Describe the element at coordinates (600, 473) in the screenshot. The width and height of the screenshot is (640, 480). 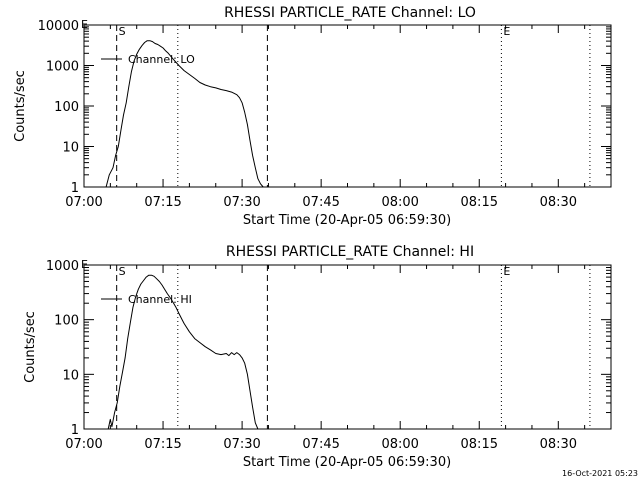
I see `footer-timestamp: 16-Oct-2021 05:23` at that location.